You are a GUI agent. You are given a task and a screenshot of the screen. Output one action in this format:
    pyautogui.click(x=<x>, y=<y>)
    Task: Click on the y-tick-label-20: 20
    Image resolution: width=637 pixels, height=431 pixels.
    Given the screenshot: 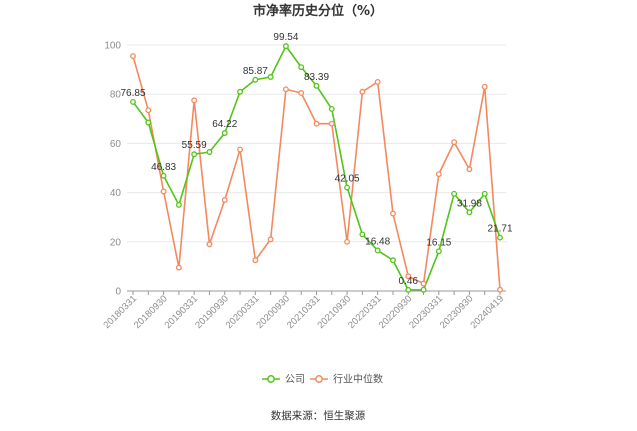 What is the action you would take?
    pyautogui.click(x=116, y=242)
    